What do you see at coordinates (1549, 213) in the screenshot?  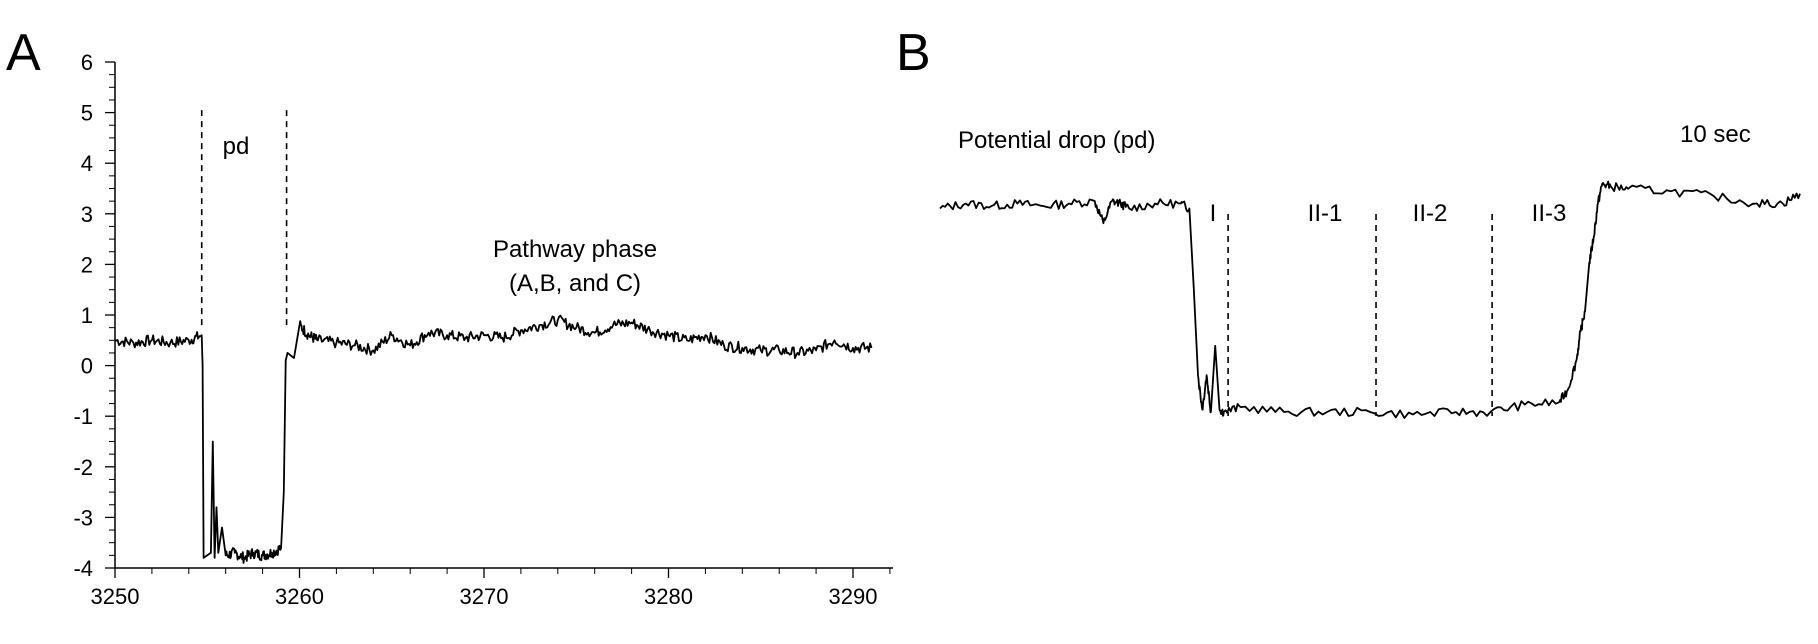 I see `region-label-ii-3: II-3` at bounding box center [1549, 213].